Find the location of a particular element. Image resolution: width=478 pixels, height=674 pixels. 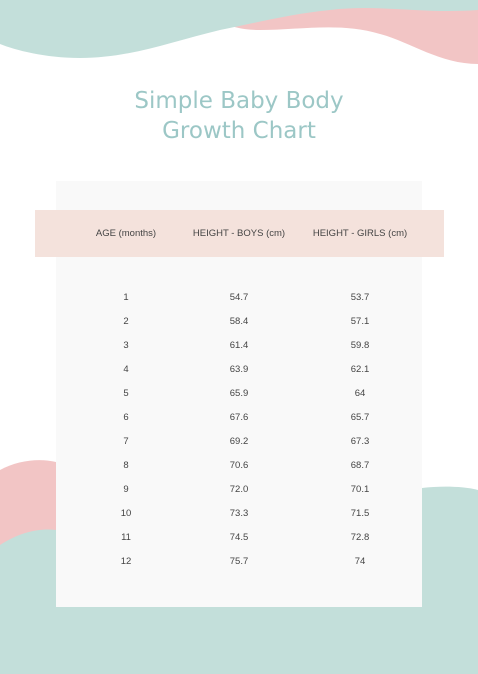

cell-age: 7 is located at coordinates (126, 441).